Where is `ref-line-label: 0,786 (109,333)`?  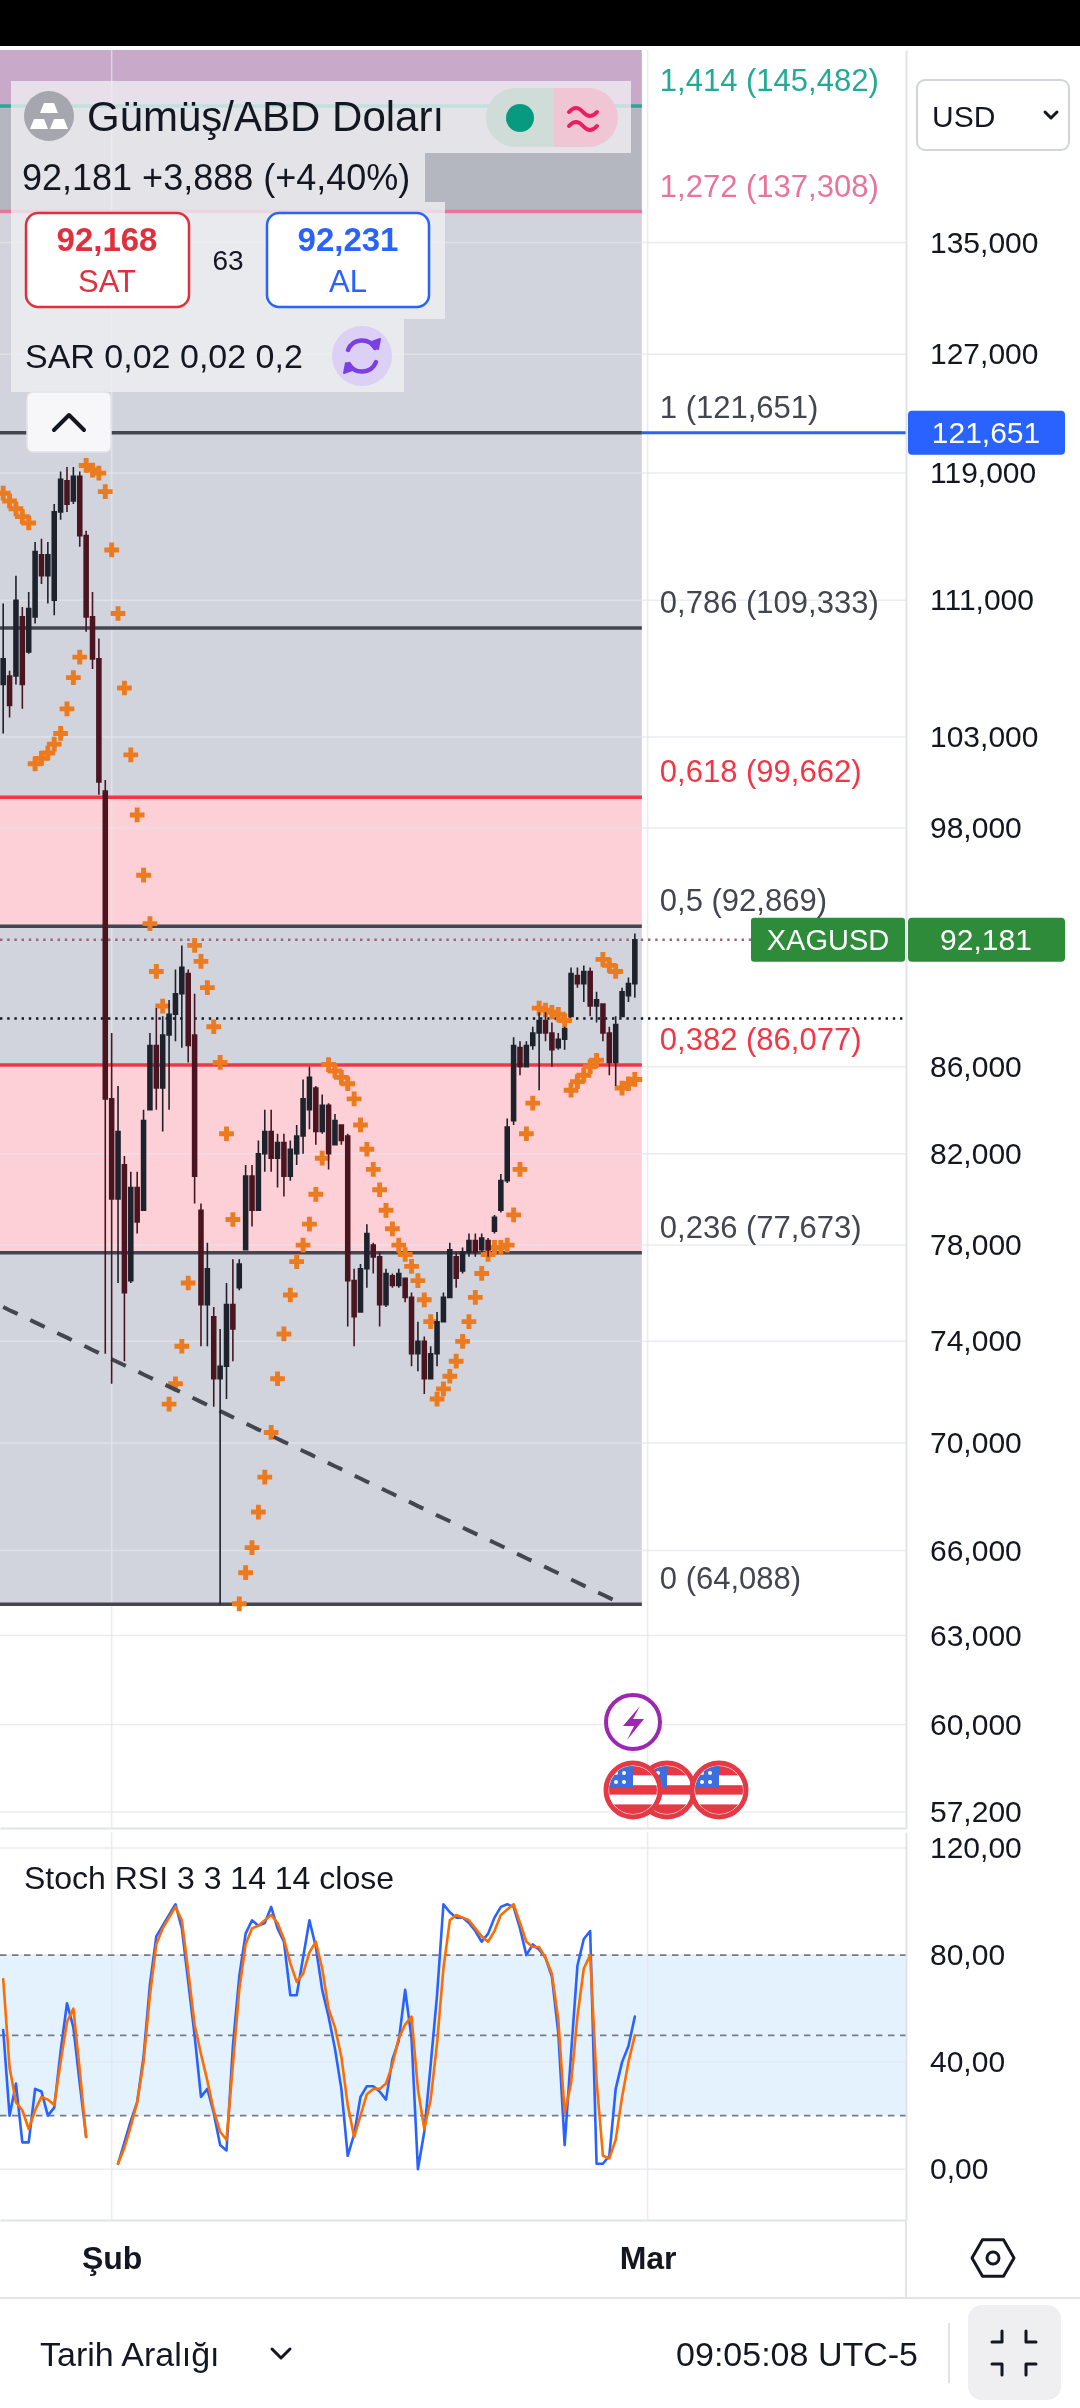 ref-line-label: 0,786 (109,333) is located at coordinates (769, 602).